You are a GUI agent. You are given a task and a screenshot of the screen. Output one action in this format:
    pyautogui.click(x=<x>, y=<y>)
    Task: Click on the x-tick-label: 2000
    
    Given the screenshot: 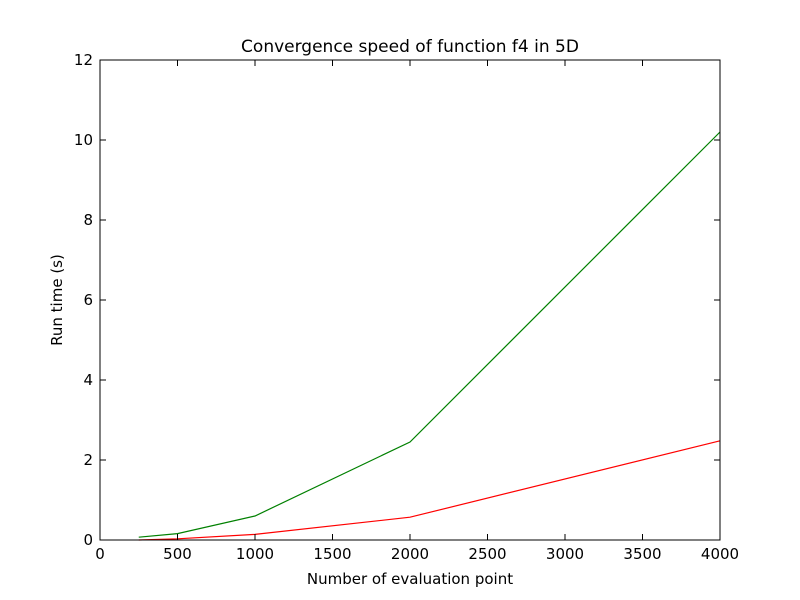 What is the action you would take?
    pyautogui.click(x=410, y=554)
    